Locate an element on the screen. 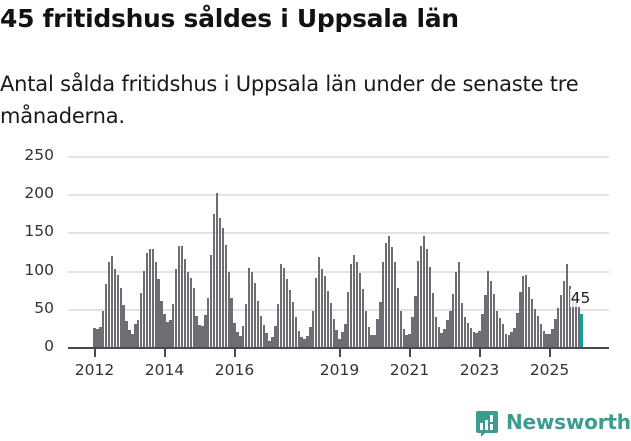  x-tick-label: 2014 is located at coordinates (164, 370).